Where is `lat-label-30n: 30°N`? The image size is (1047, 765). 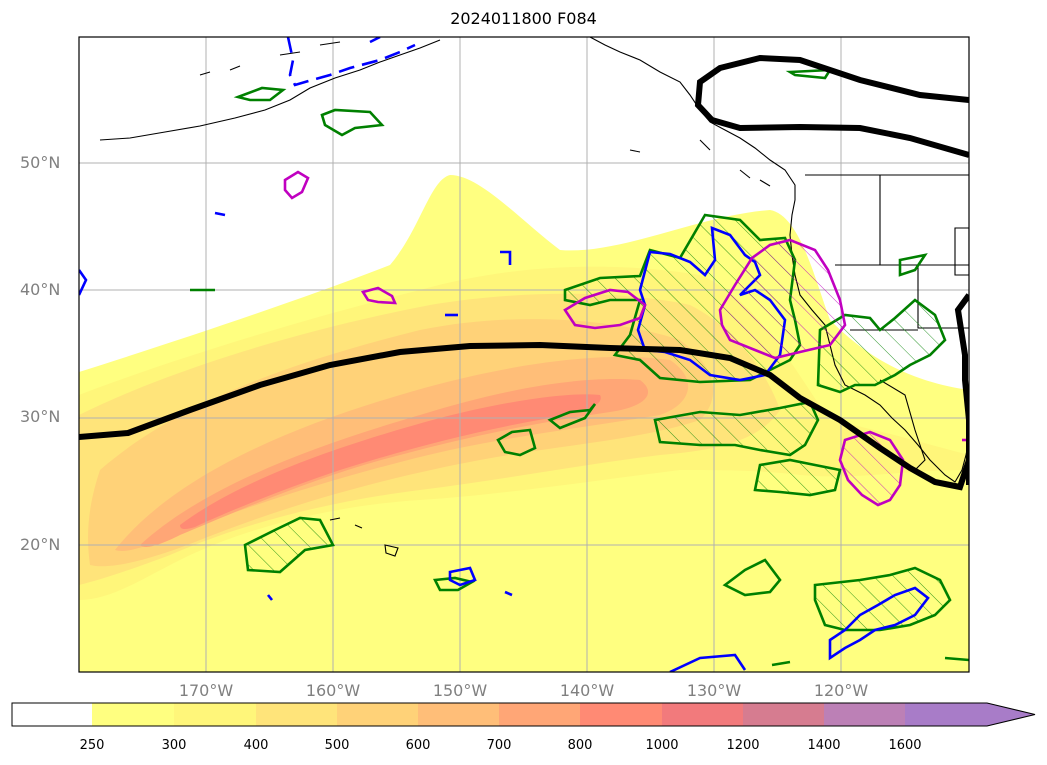
lat-label-30n: 30°N is located at coordinates (40, 416).